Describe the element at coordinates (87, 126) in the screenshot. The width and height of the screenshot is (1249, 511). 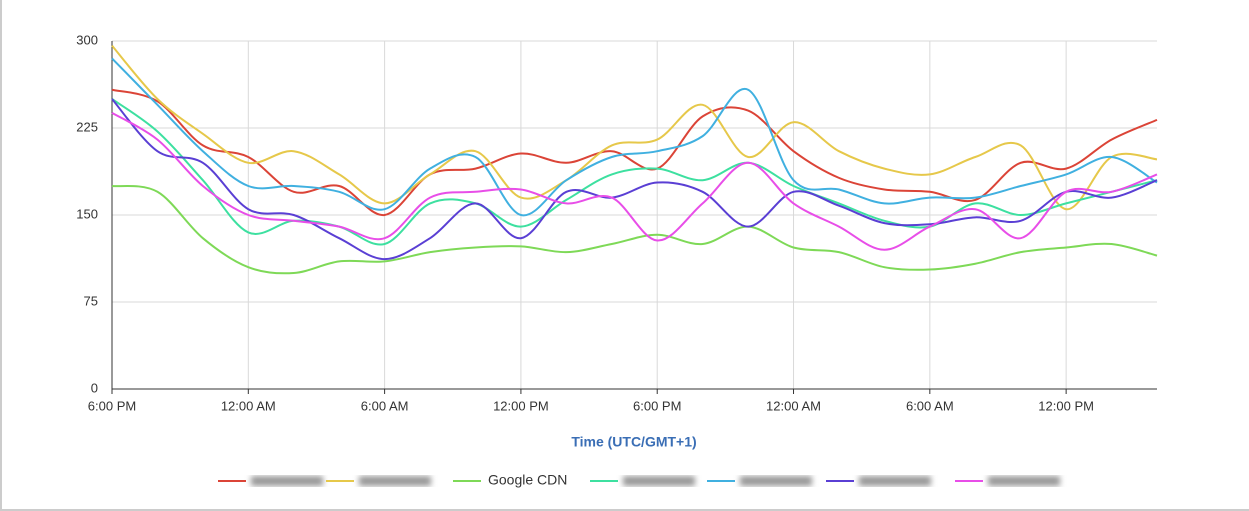
I see `y-tick-label: 225` at that location.